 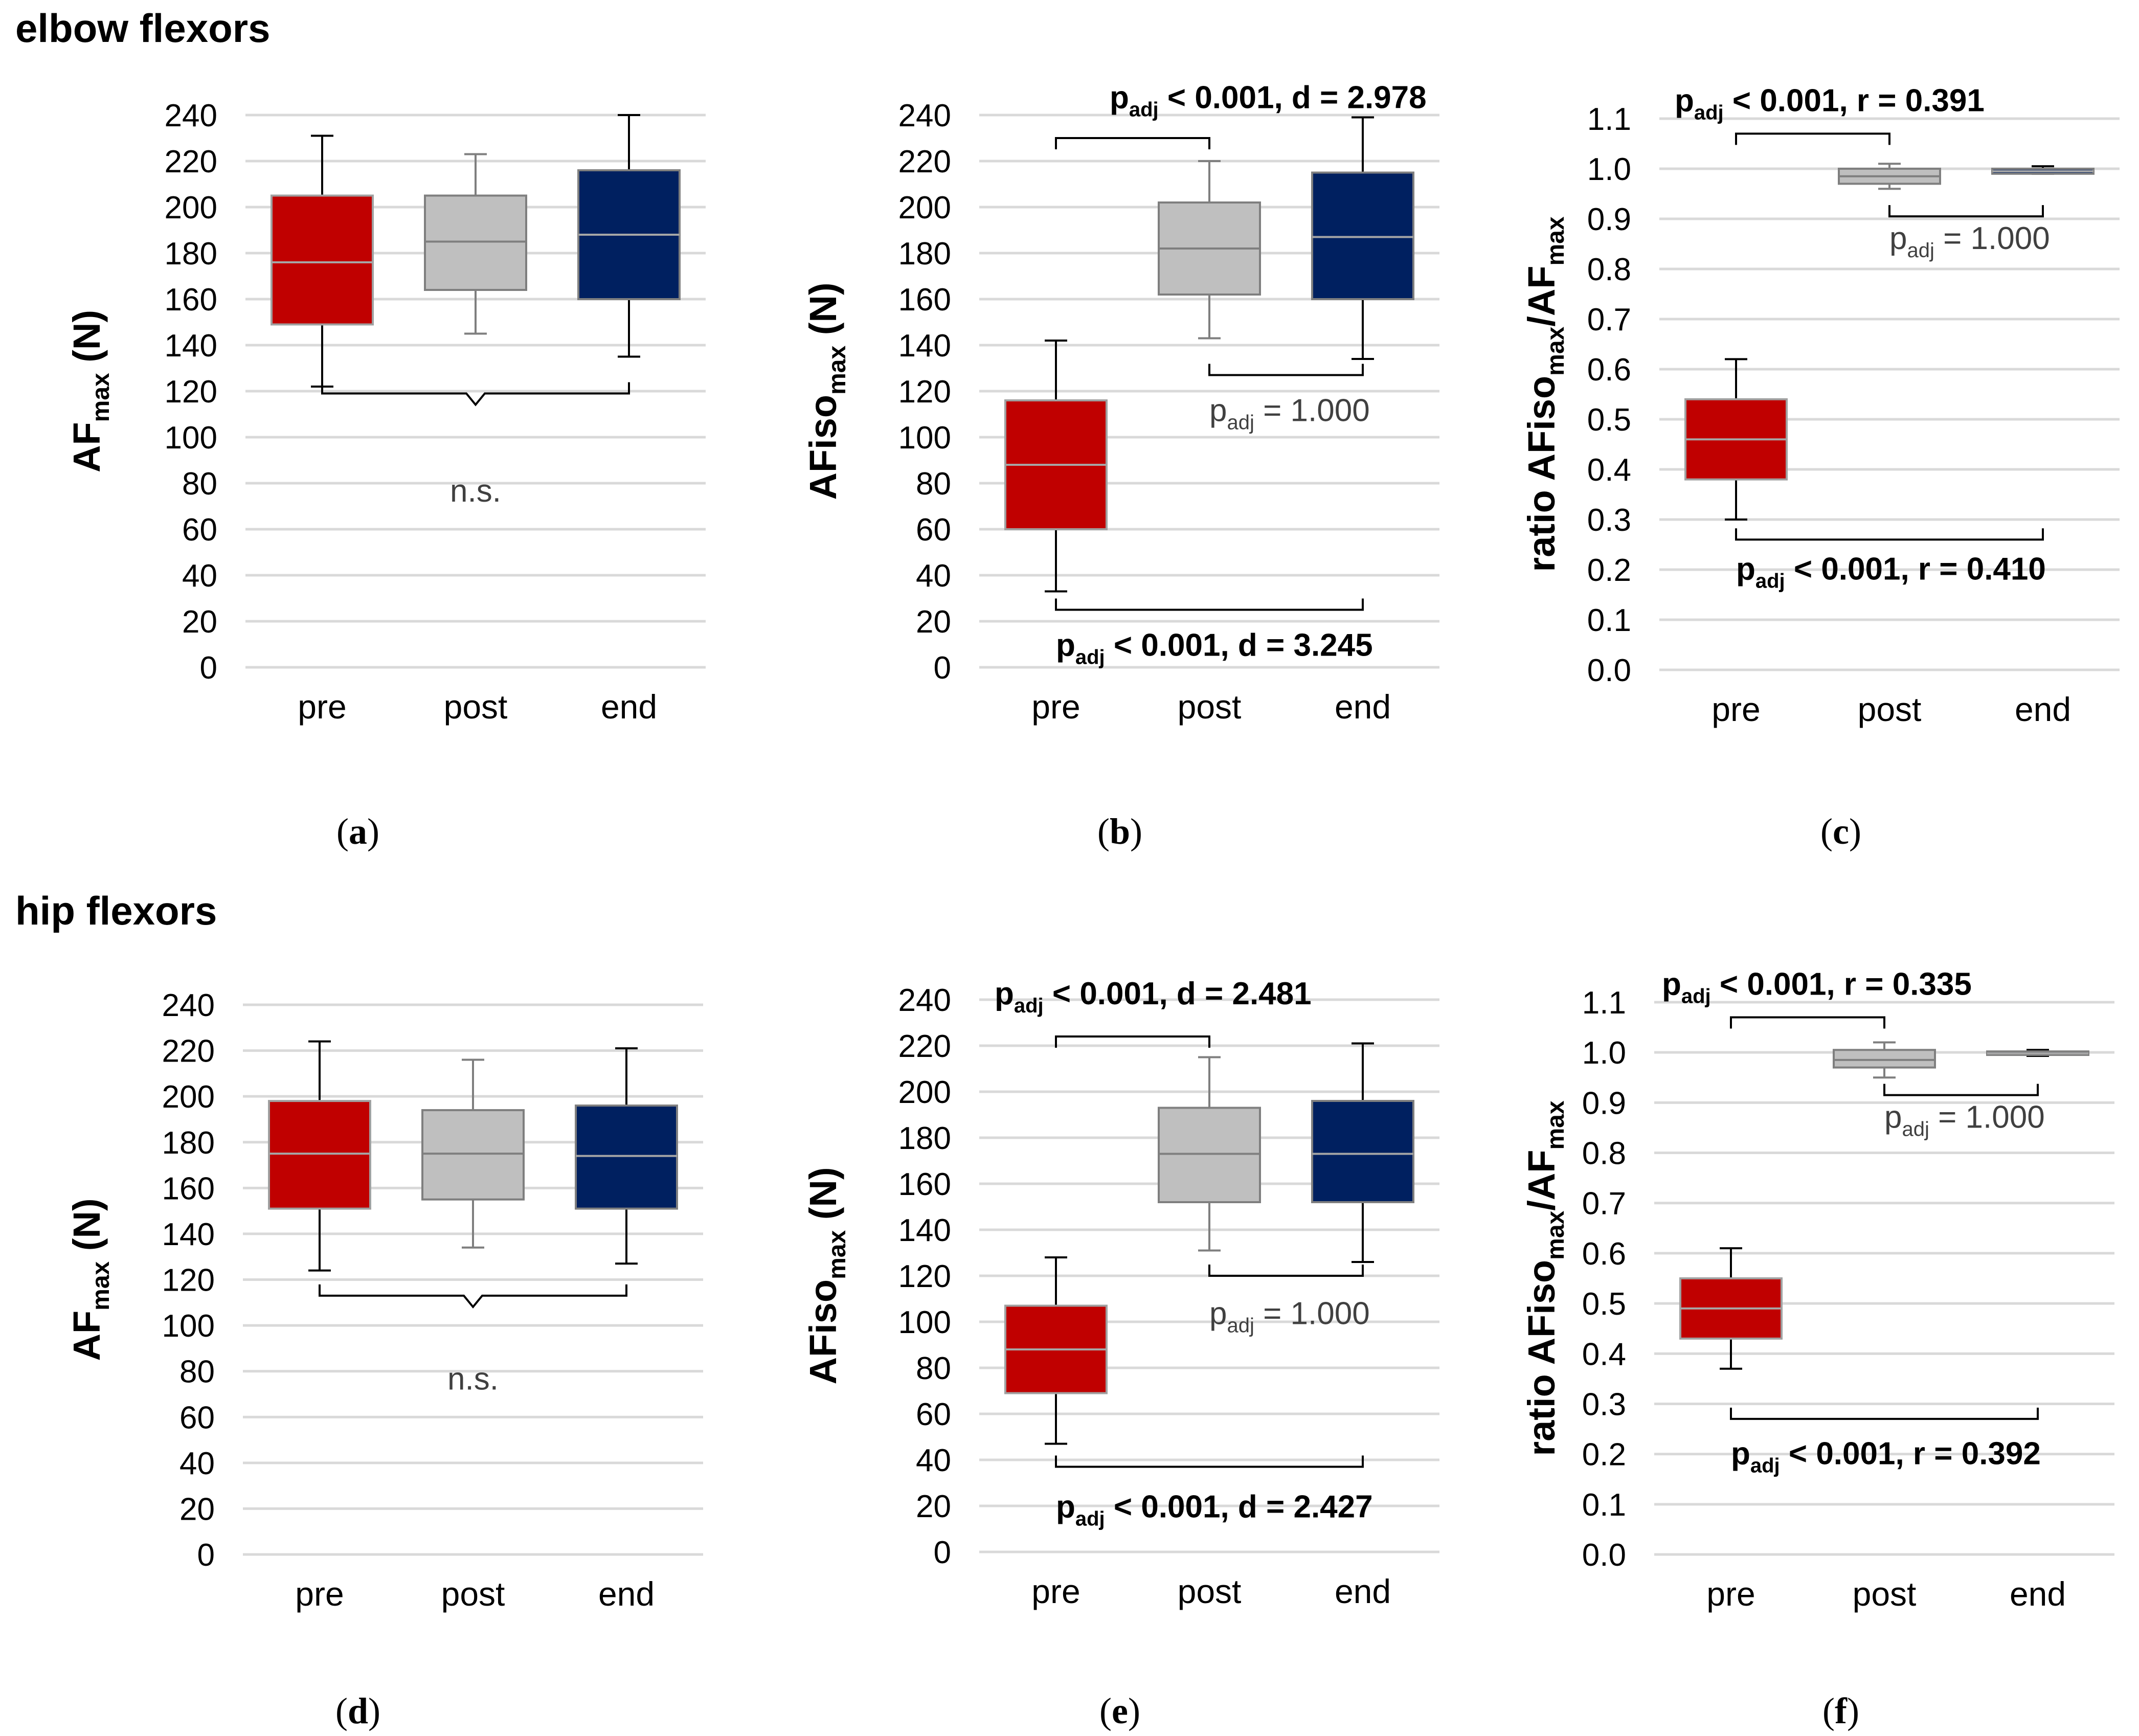 I want to click on box-end, so click(x=629, y=236).